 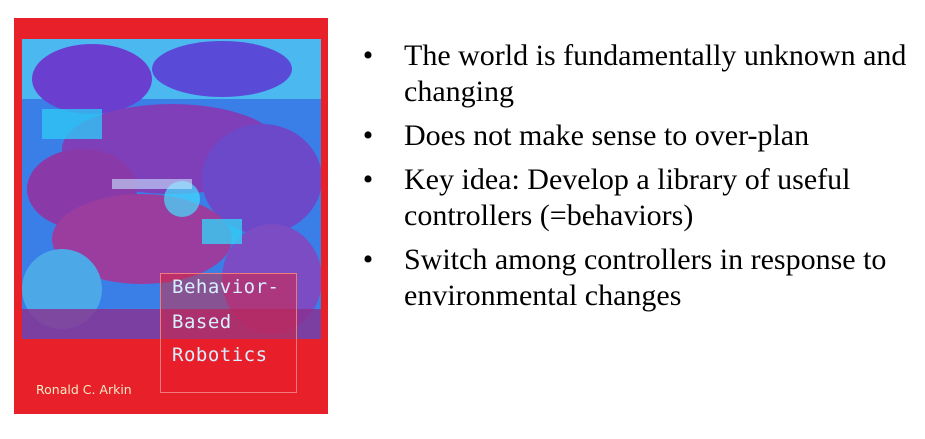 What do you see at coordinates (226, 287) in the screenshot?
I see `book-title-line-1: Behavior-` at bounding box center [226, 287].